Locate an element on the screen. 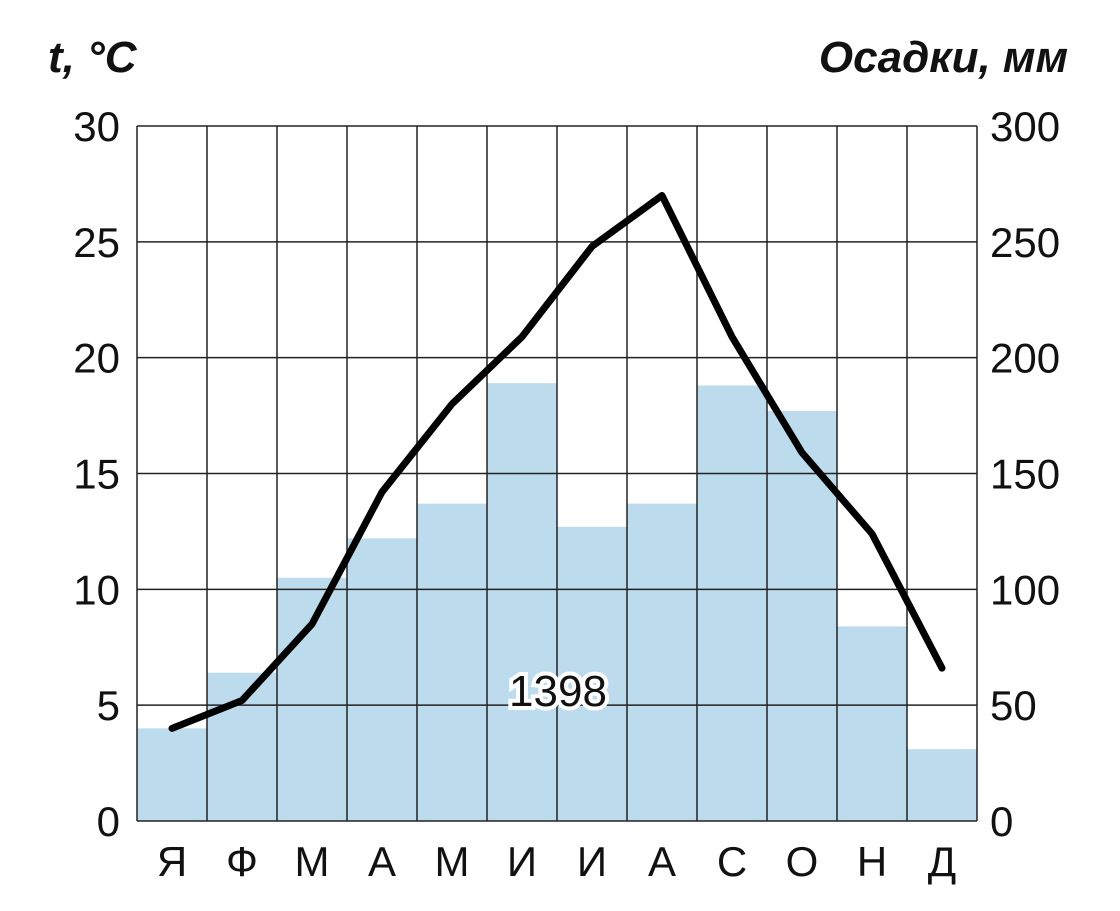  category-label: О is located at coordinates (802, 861).